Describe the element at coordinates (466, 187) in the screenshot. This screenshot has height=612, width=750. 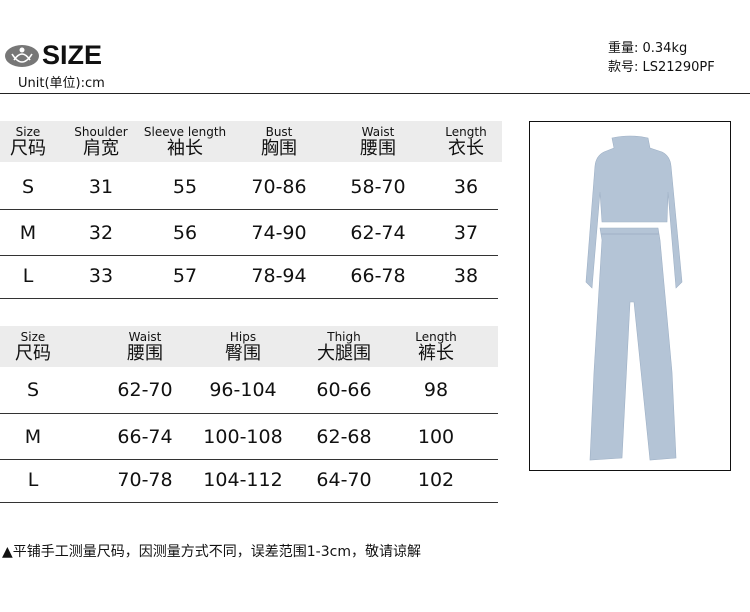
I see `table-cell: 36` at that location.